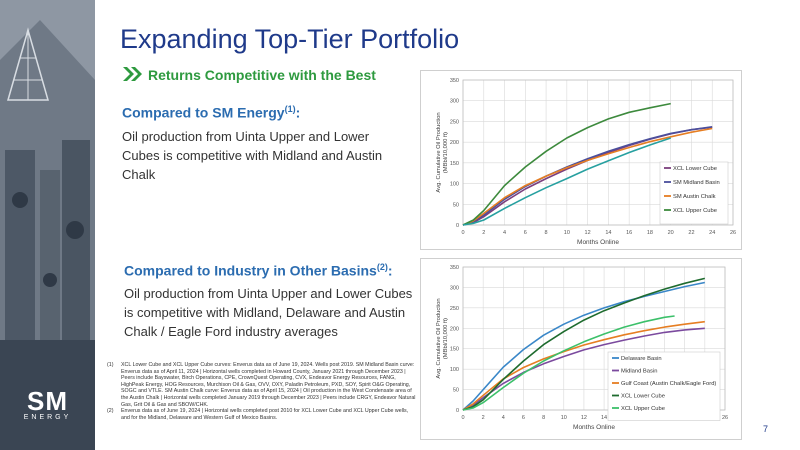  I want to click on section2-footnote-ref: (2), so click(382, 267).